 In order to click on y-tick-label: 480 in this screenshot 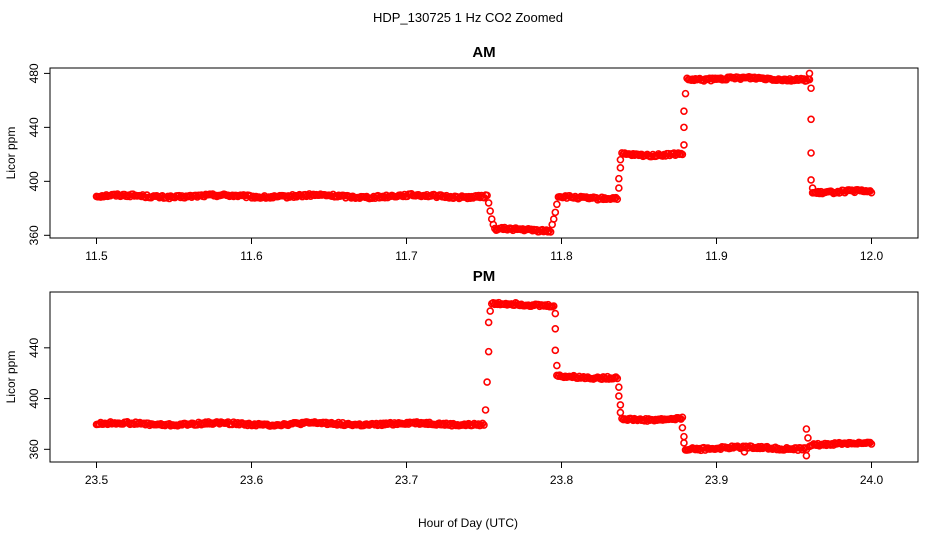, I will do `click(34, 73)`.